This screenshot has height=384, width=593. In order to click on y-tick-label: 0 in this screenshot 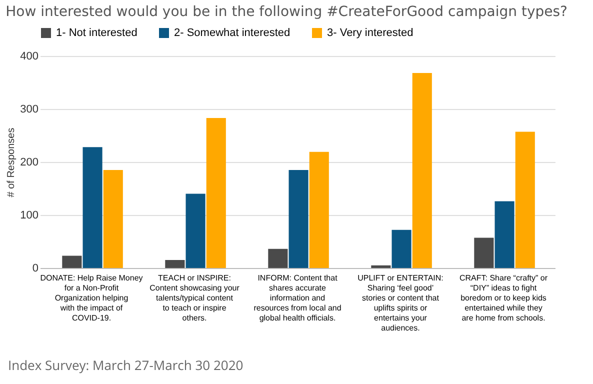, I will do `click(35, 268)`.